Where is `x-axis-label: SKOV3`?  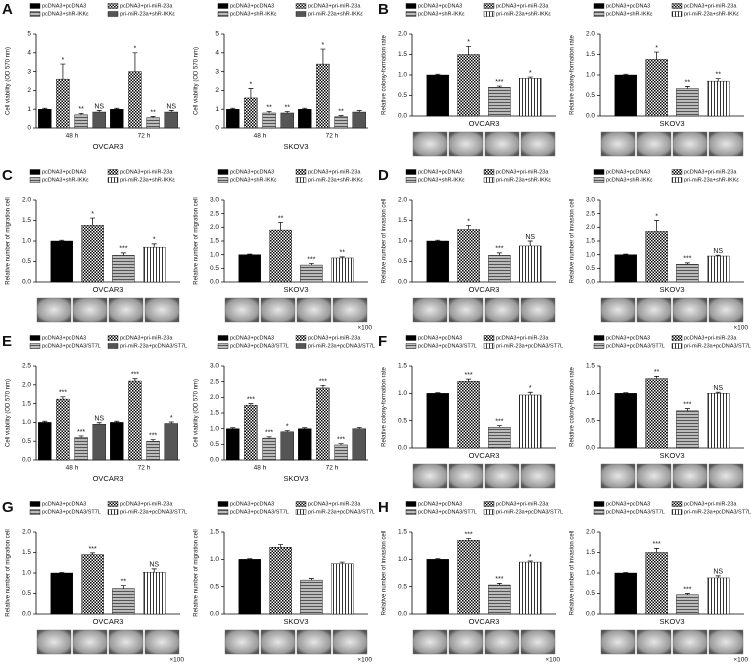 x-axis-label: SKOV3 is located at coordinates (671, 123).